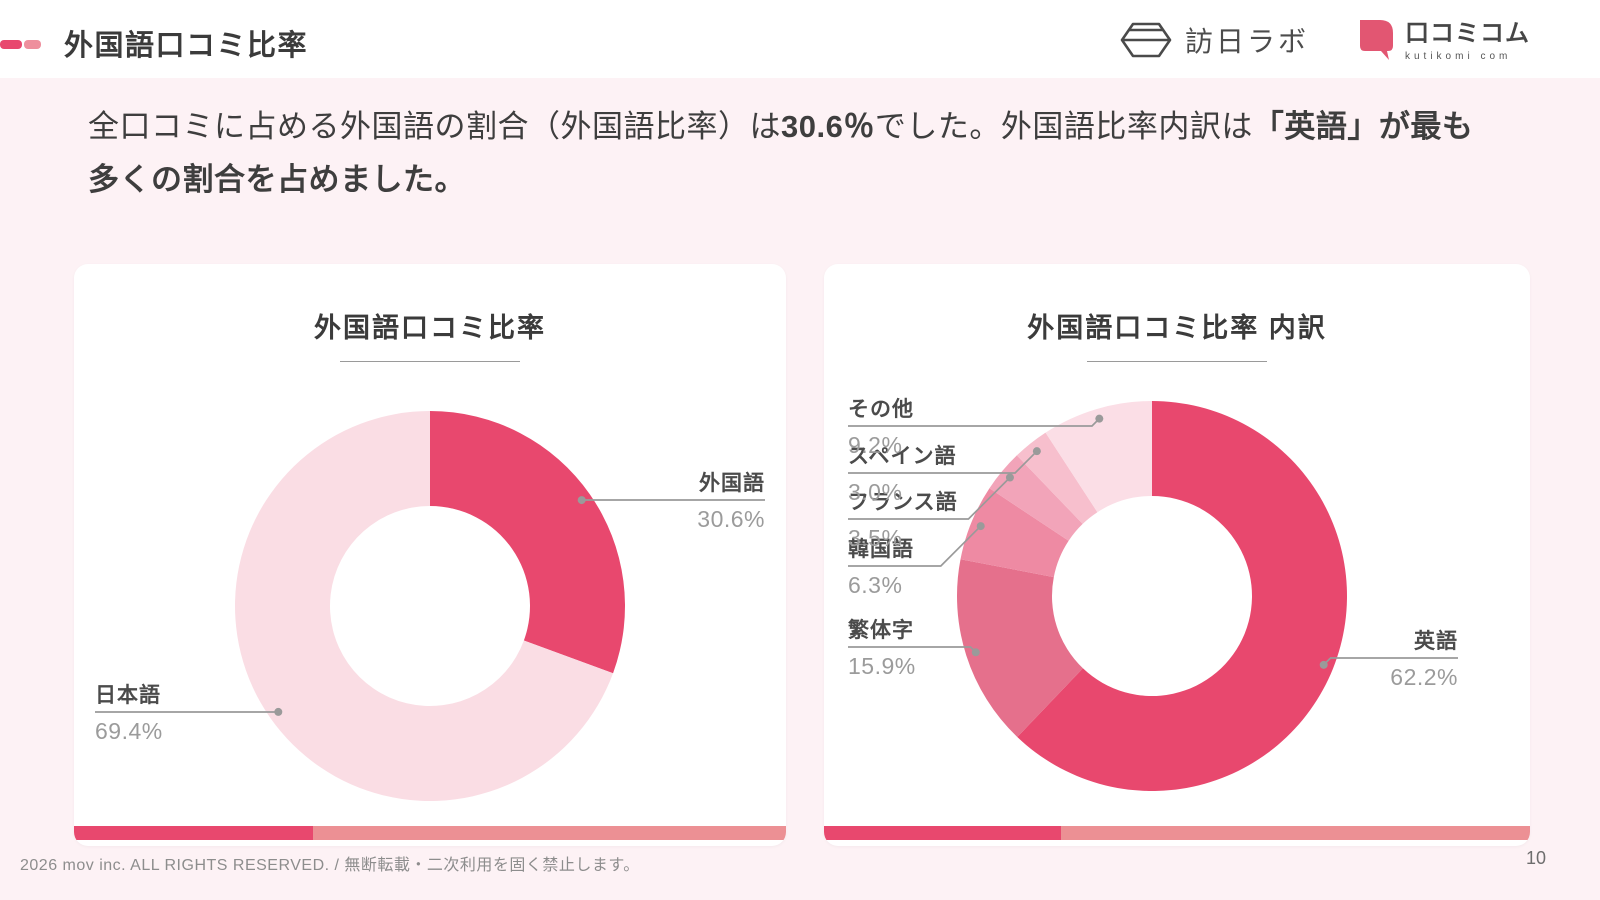 Image resolution: width=1600 pixels, height=900 pixels. I want to click on label-name: フランス語, so click(903, 502).